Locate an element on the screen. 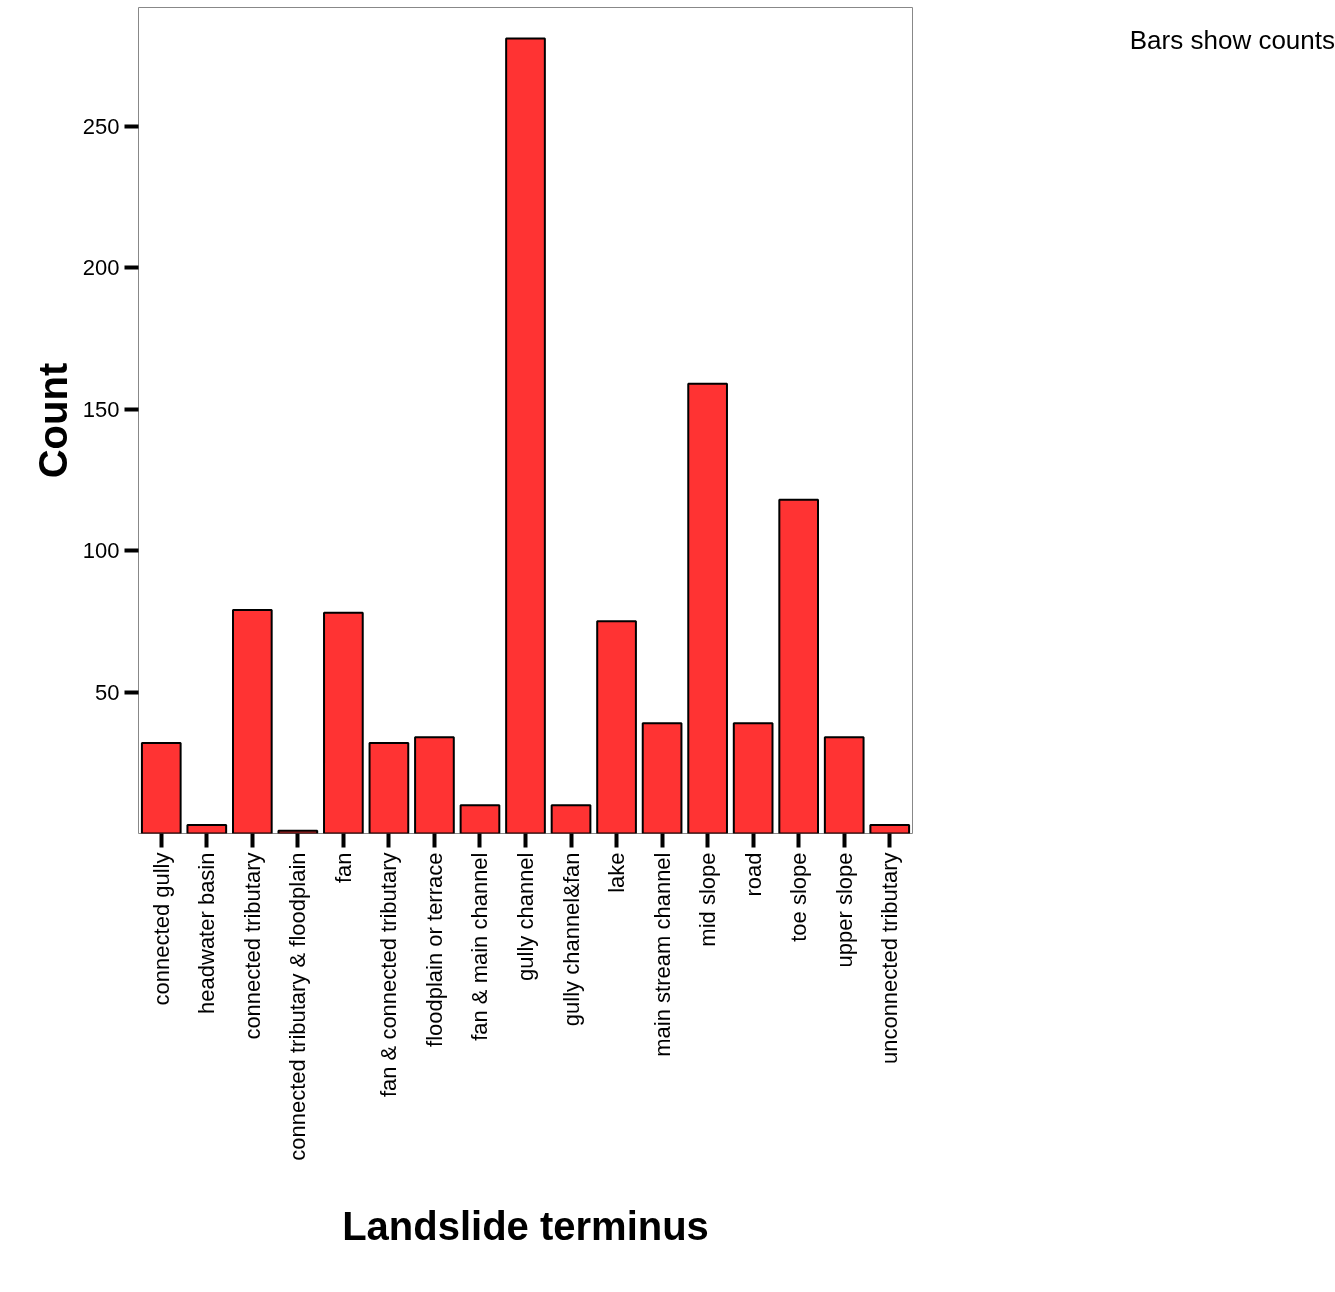 The height and width of the screenshot is (1292, 1335). x-tick-label: road is located at coordinates (753, 874).